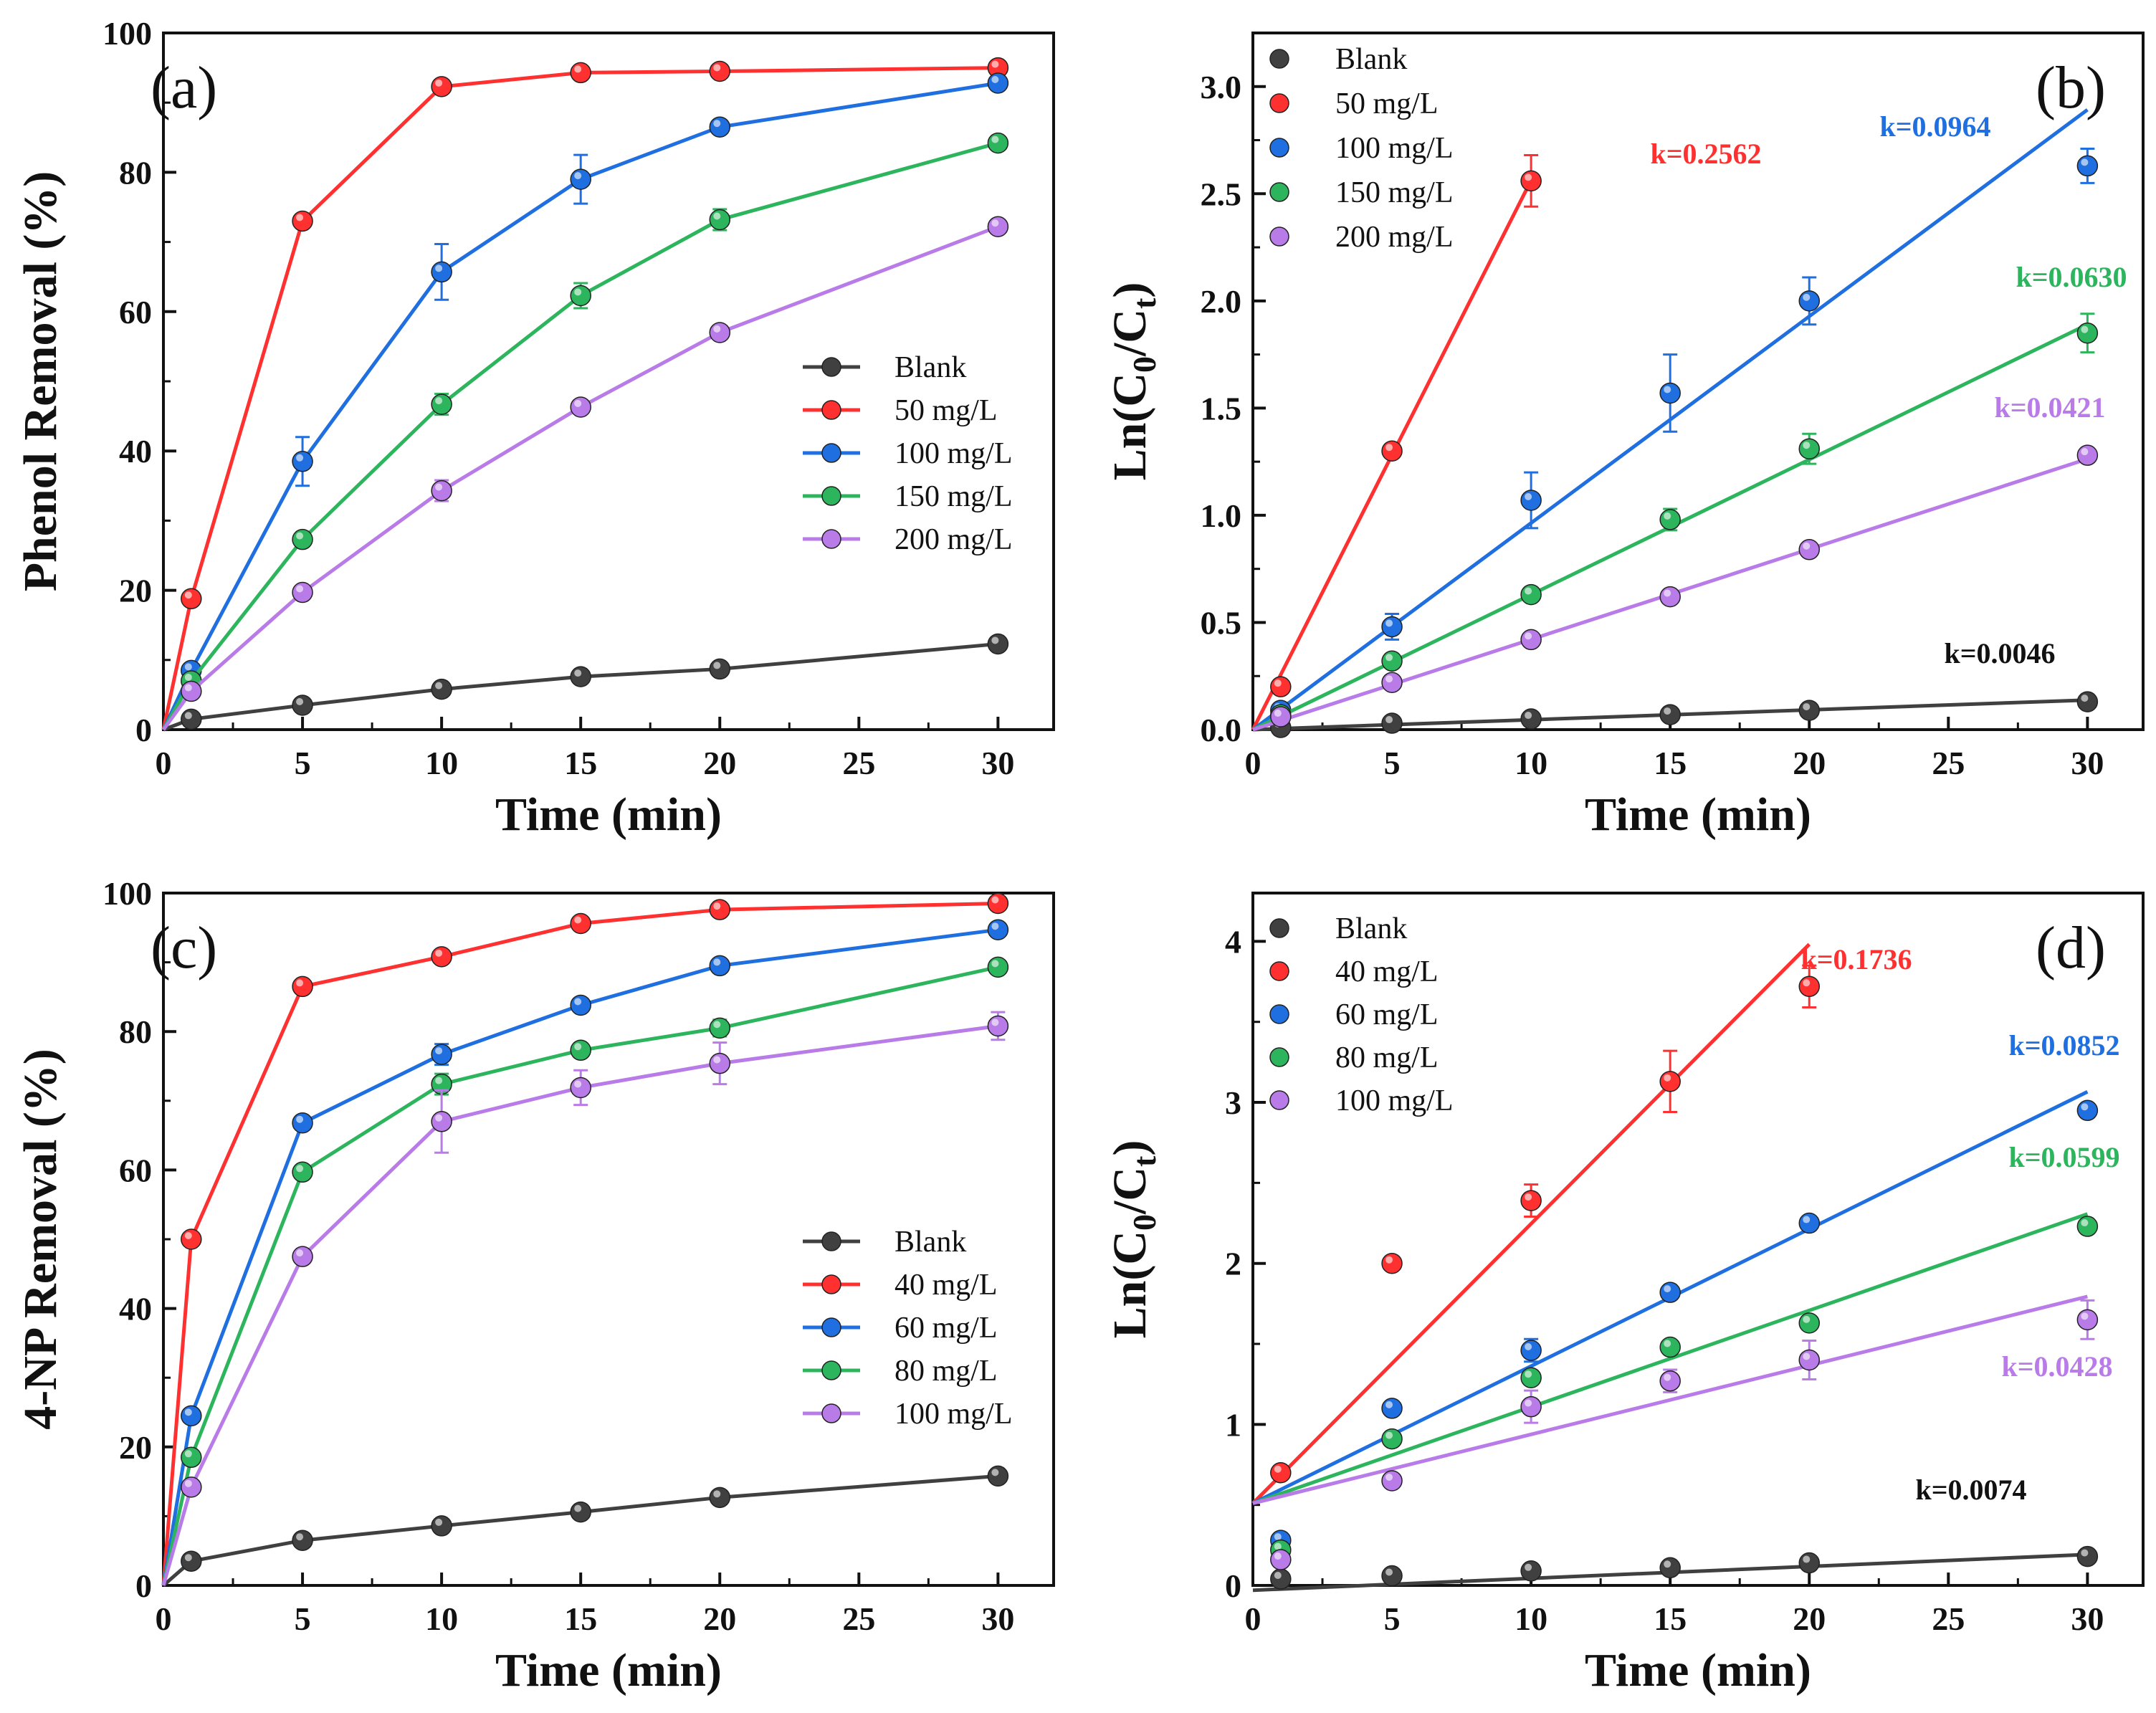 This screenshot has height=1713, width=2156. What do you see at coordinates (580, 1530) in the screenshot?
I see `series-line` at bounding box center [580, 1530].